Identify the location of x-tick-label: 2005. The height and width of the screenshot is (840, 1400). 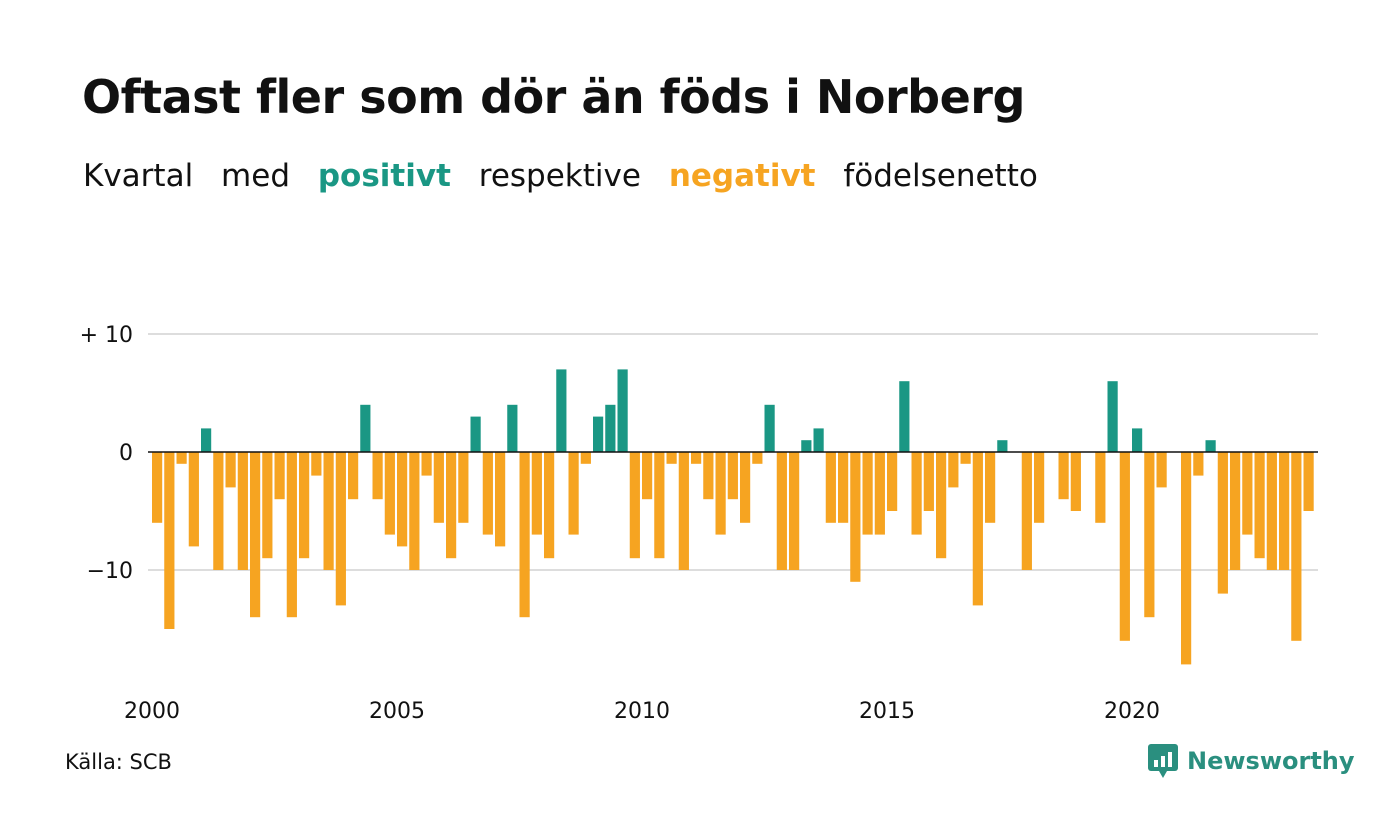
(397, 711).